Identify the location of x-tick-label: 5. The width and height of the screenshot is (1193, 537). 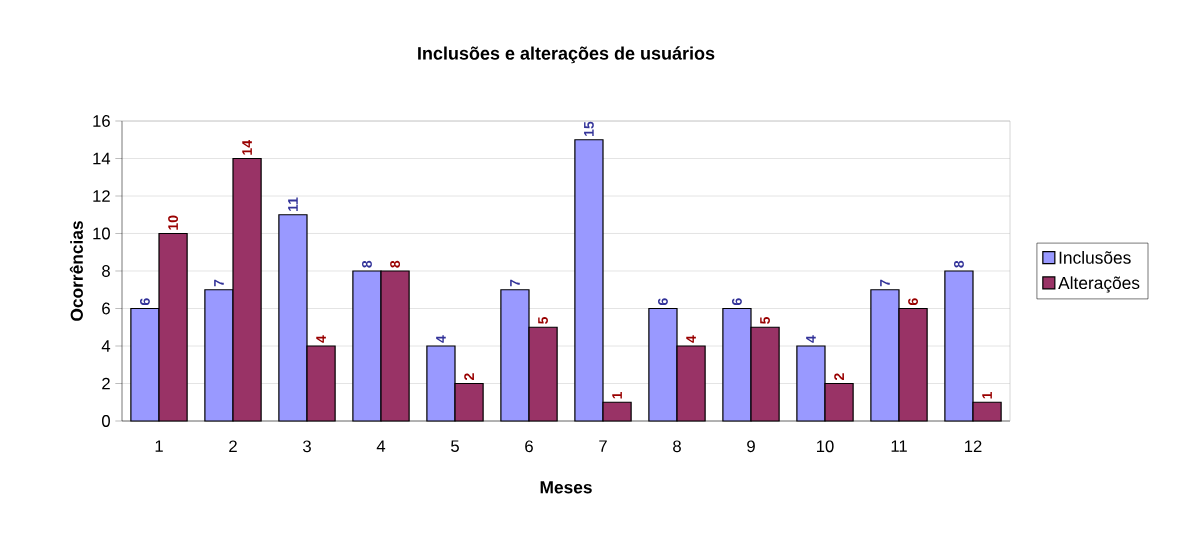
(455, 446).